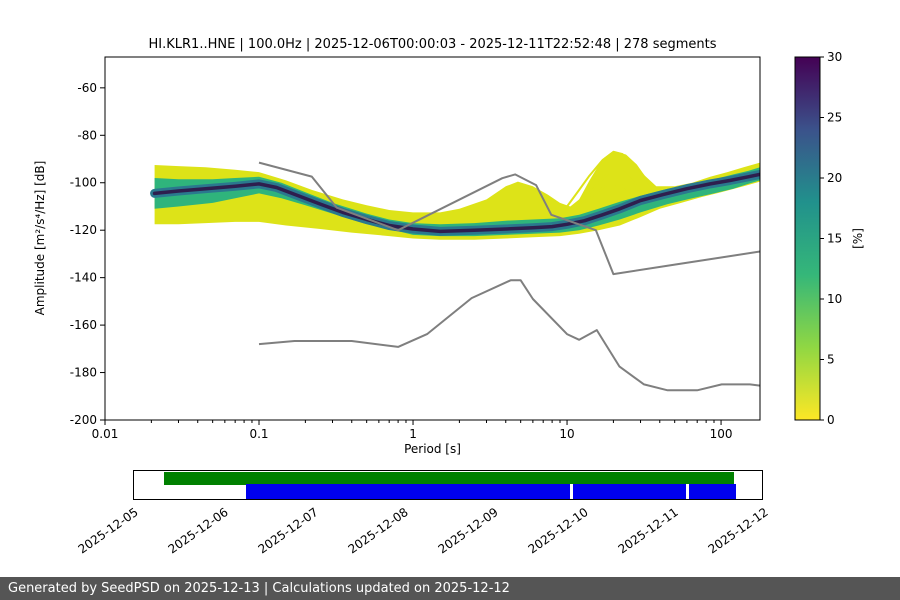  Describe the element at coordinates (834, 239) in the screenshot. I see `colorbar-tick-label: 15` at that location.